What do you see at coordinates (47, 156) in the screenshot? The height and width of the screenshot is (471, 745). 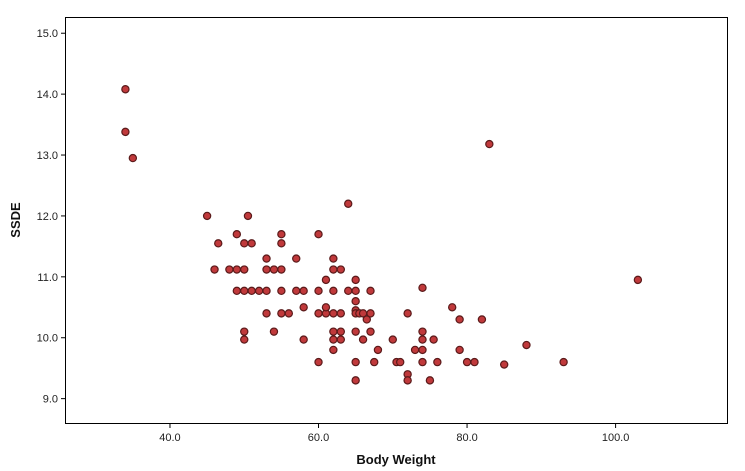 I see `y-tick-label: 13.0` at bounding box center [47, 156].